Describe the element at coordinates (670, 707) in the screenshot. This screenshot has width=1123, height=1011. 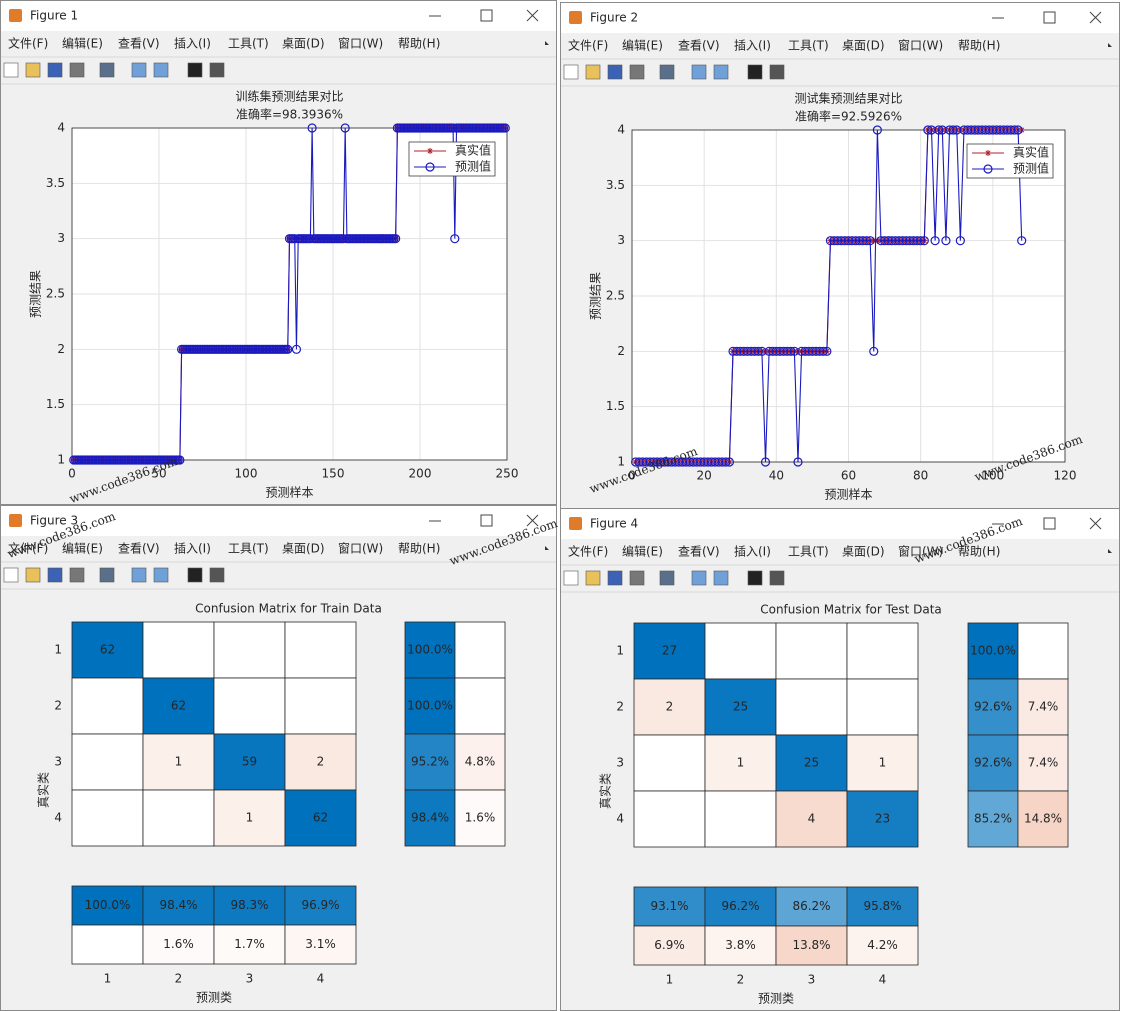
I see `matrix-cell-label: 2` at that location.